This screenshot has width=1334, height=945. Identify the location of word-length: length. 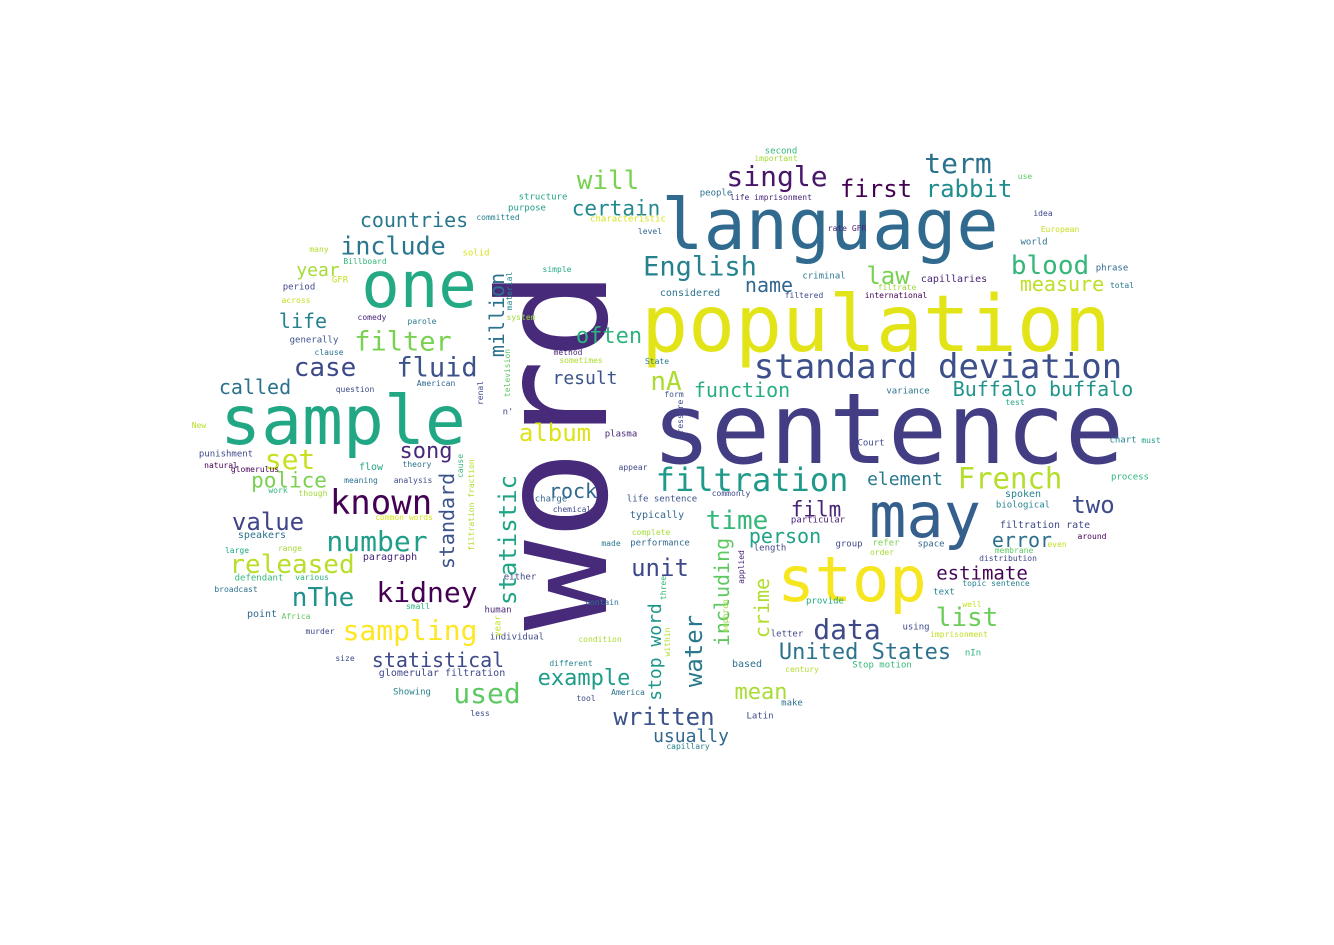
(770, 548).